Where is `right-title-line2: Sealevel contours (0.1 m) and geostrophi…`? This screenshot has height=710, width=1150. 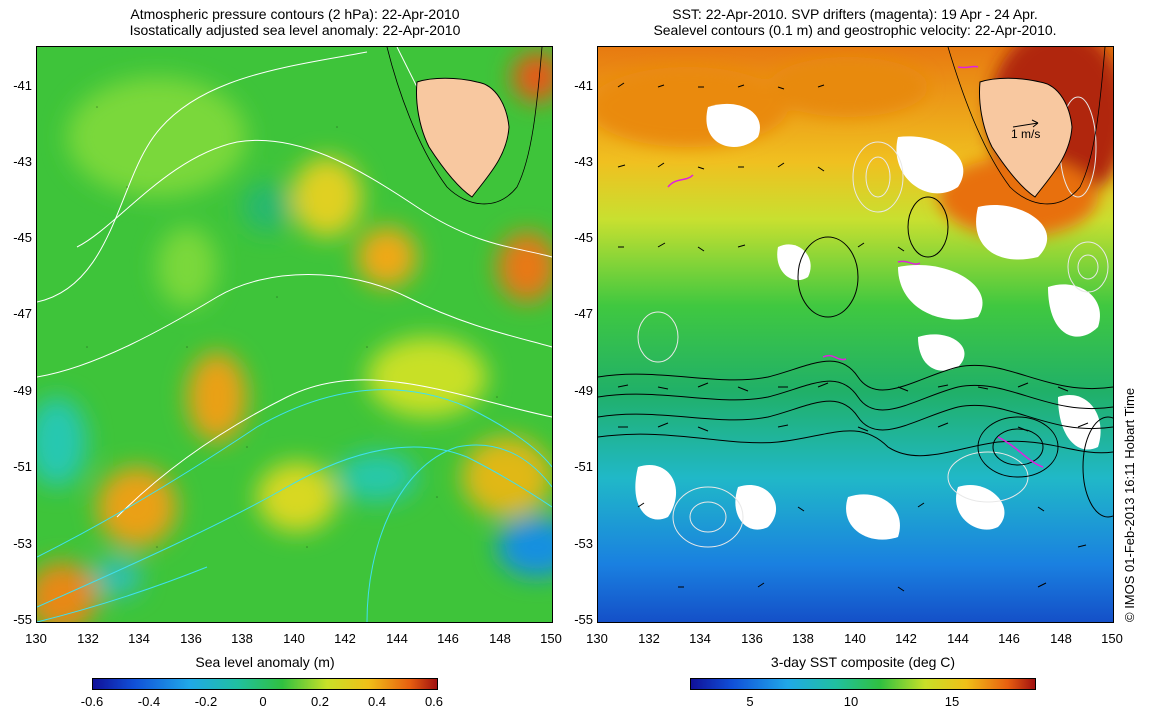 right-title-line2: Sealevel contours (0.1 m) and geostrophi… is located at coordinates (855, 30).